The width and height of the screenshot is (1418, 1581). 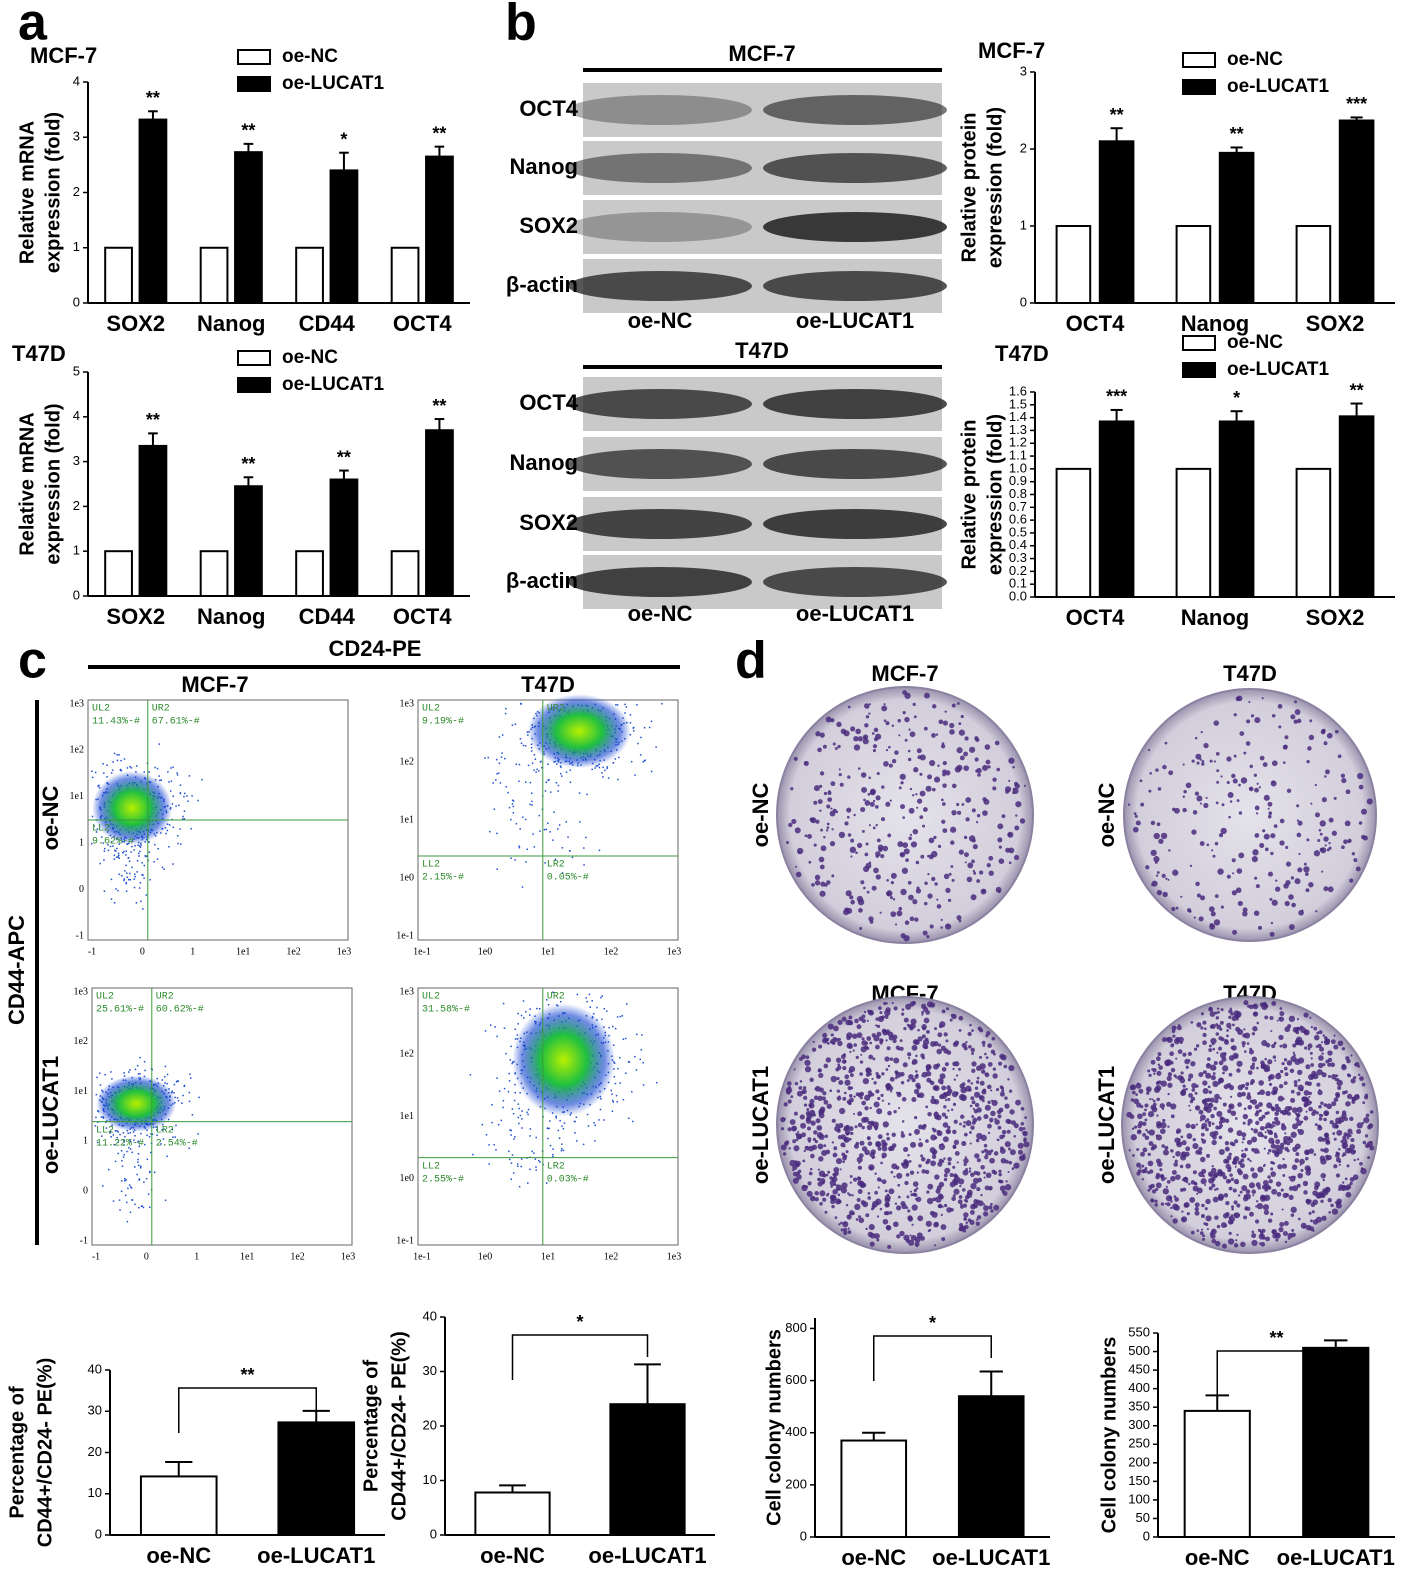 What do you see at coordinates (116, 722) in the screenshot?
I see `quadrant-percent: 11.43%-#` at bounding box center [116, 722].